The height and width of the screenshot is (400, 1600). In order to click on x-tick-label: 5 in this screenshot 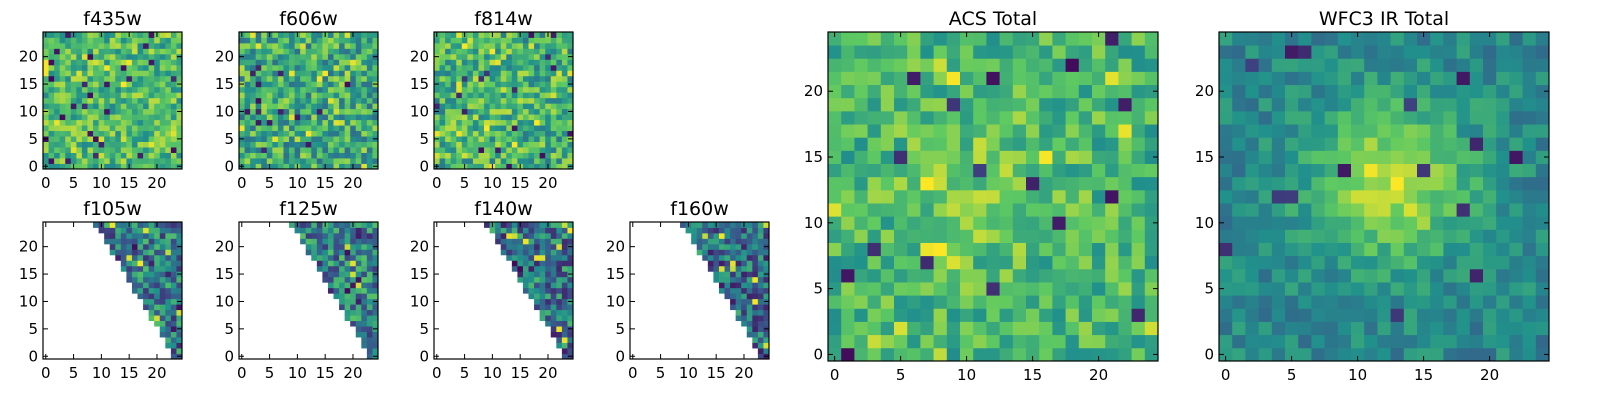, I will do `click(465, 373)`.